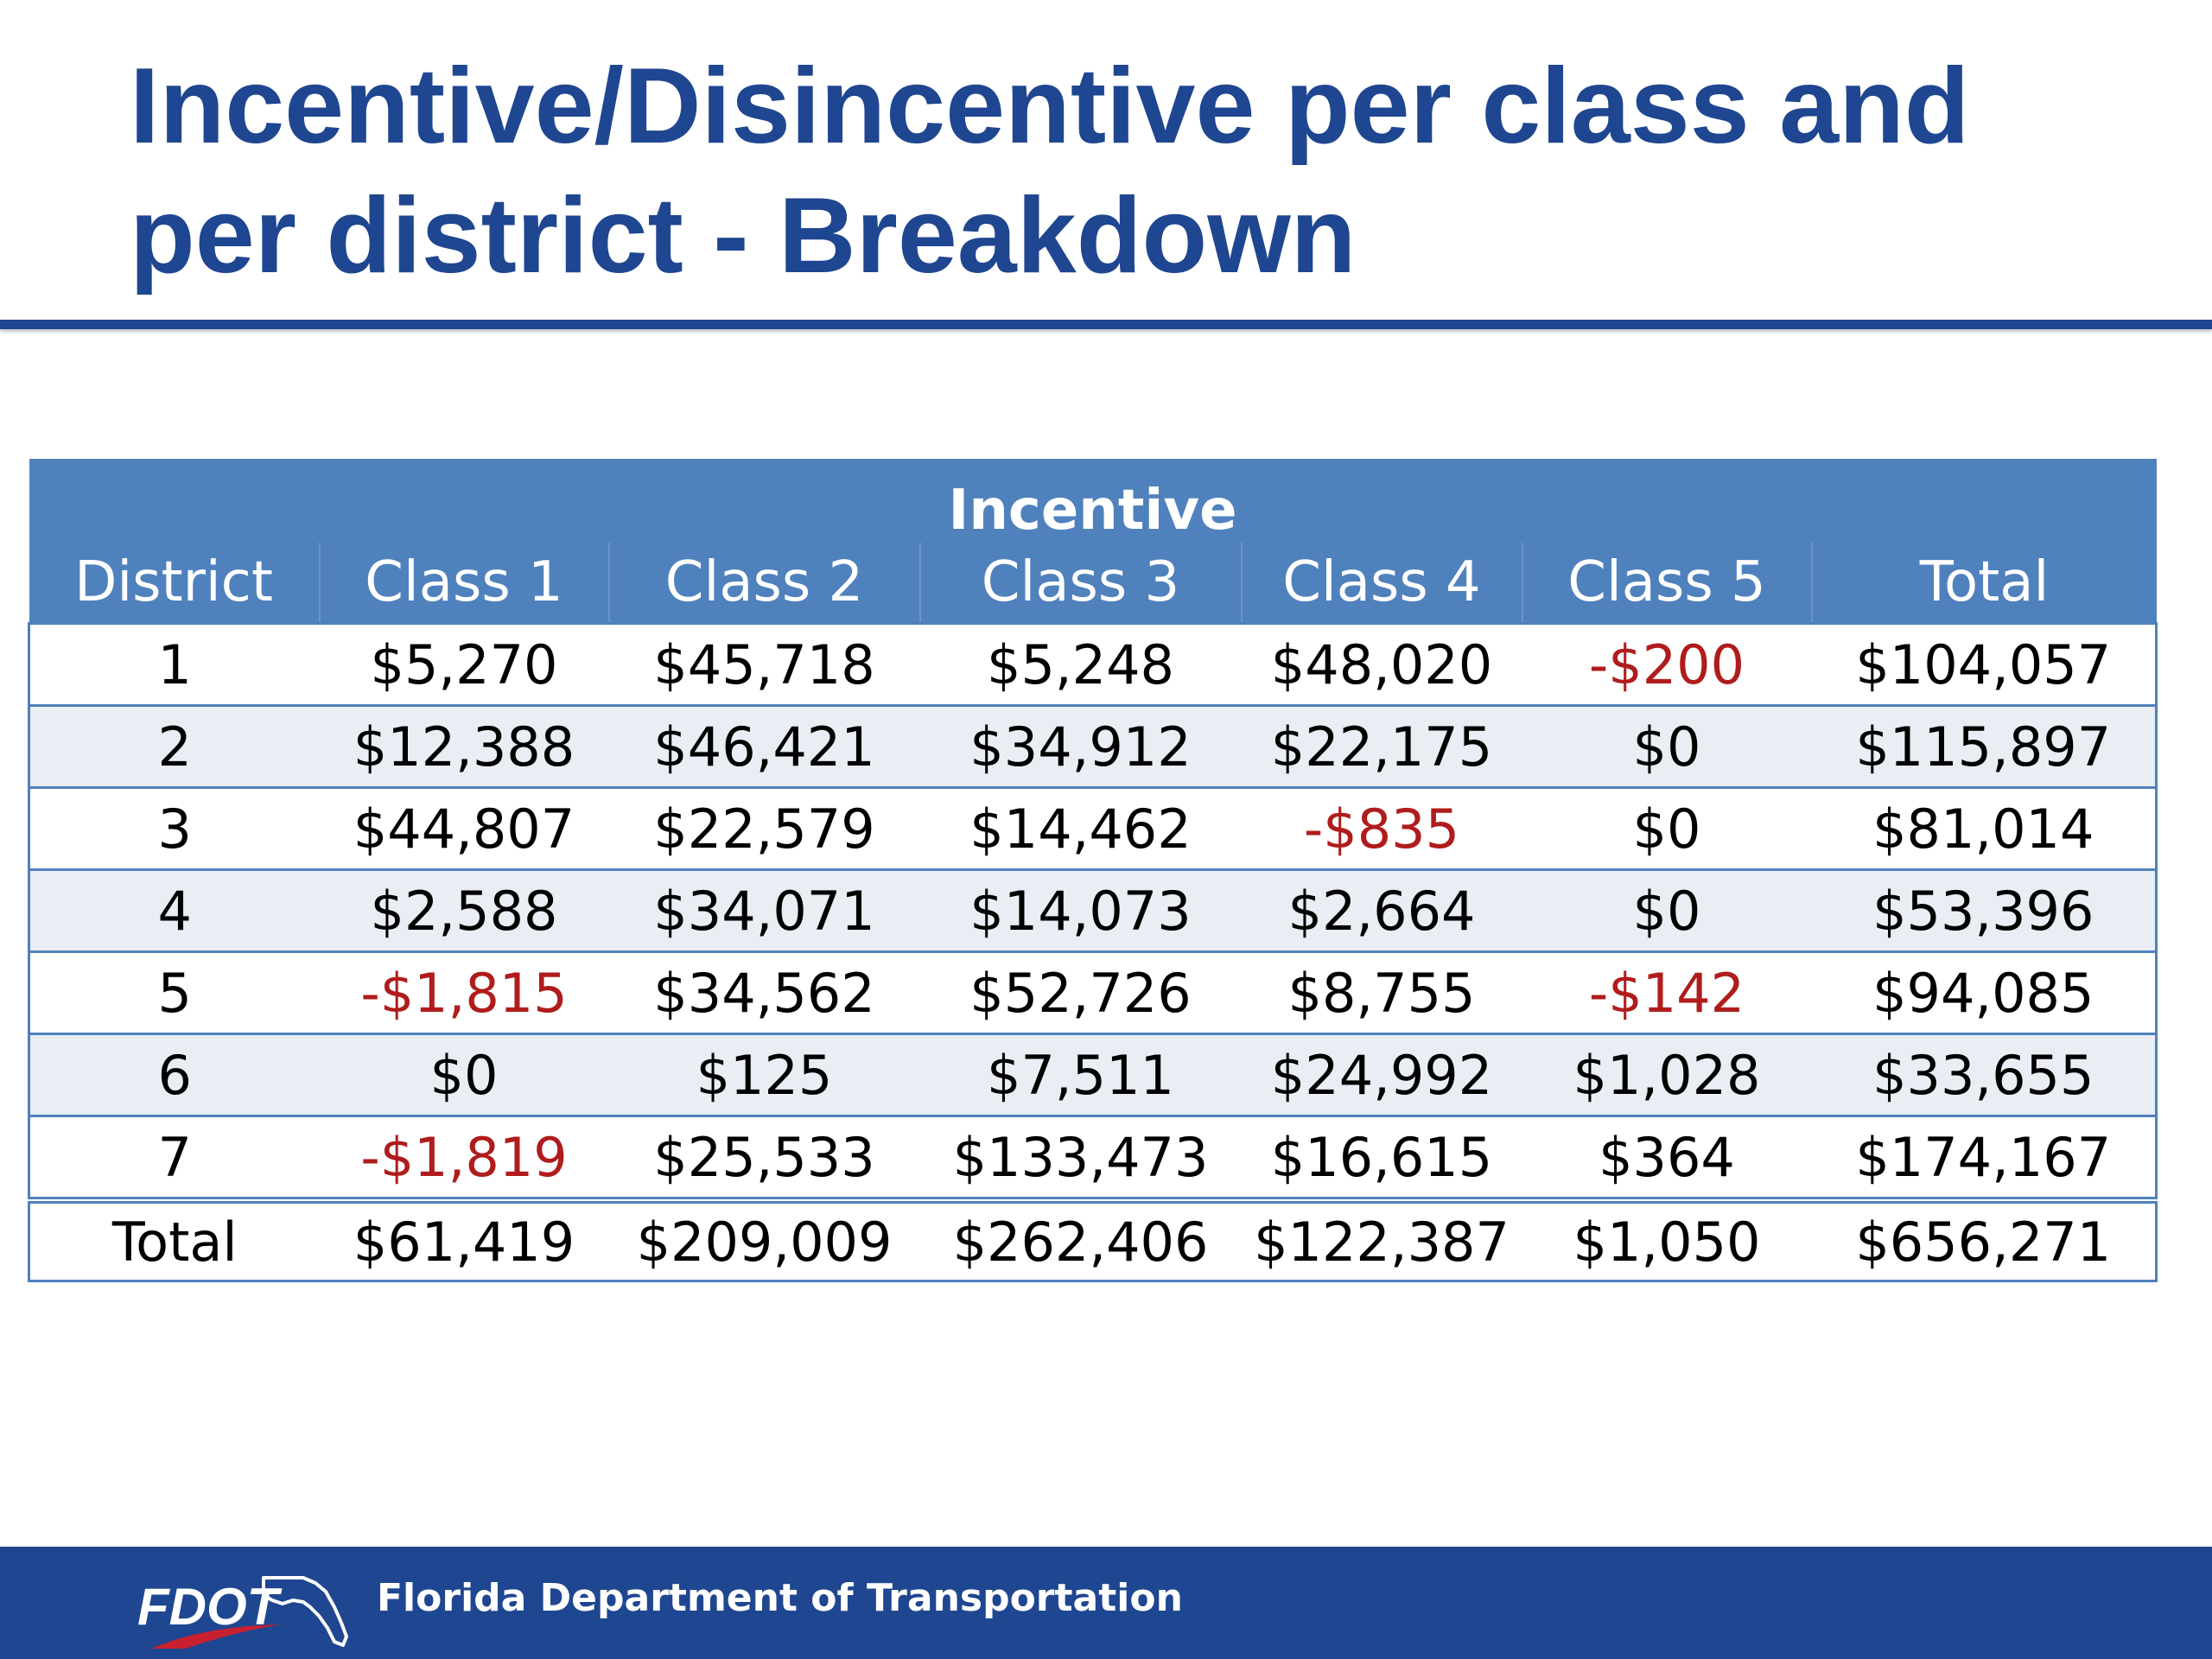  I want to click on class-1-cell: $12,388, so click(464, 746).